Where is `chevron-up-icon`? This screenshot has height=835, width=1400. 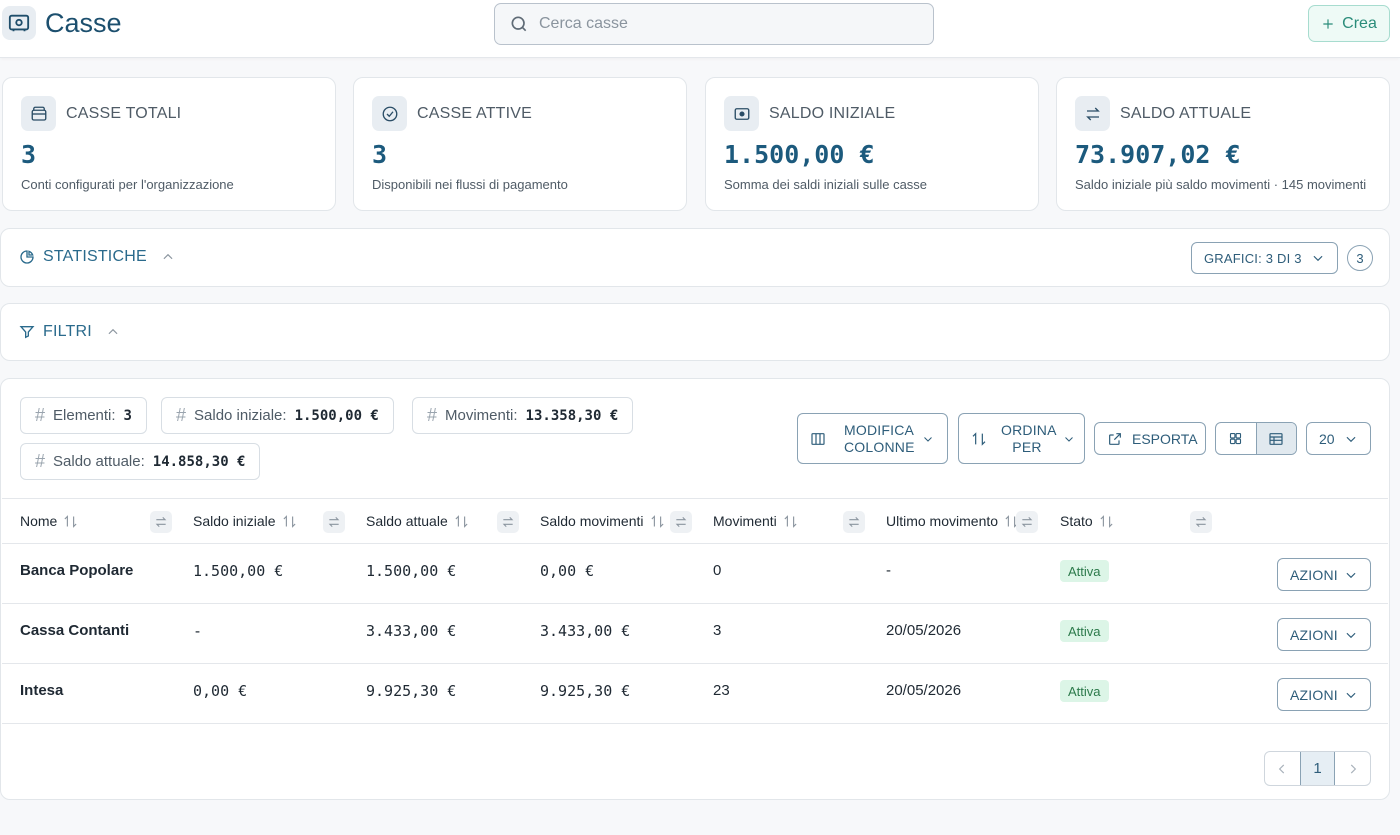
chevron-up-icon is located at coordinates (168, 257).